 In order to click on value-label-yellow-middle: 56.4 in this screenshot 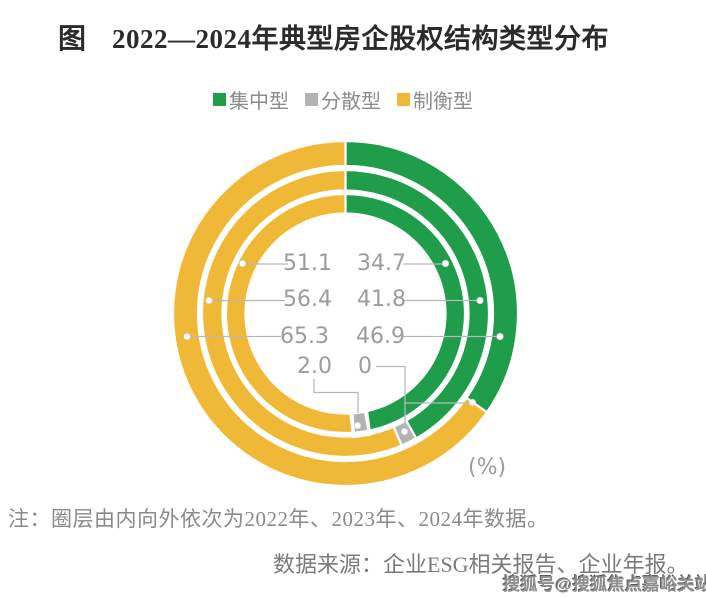, I will do `click(307, 299)`.